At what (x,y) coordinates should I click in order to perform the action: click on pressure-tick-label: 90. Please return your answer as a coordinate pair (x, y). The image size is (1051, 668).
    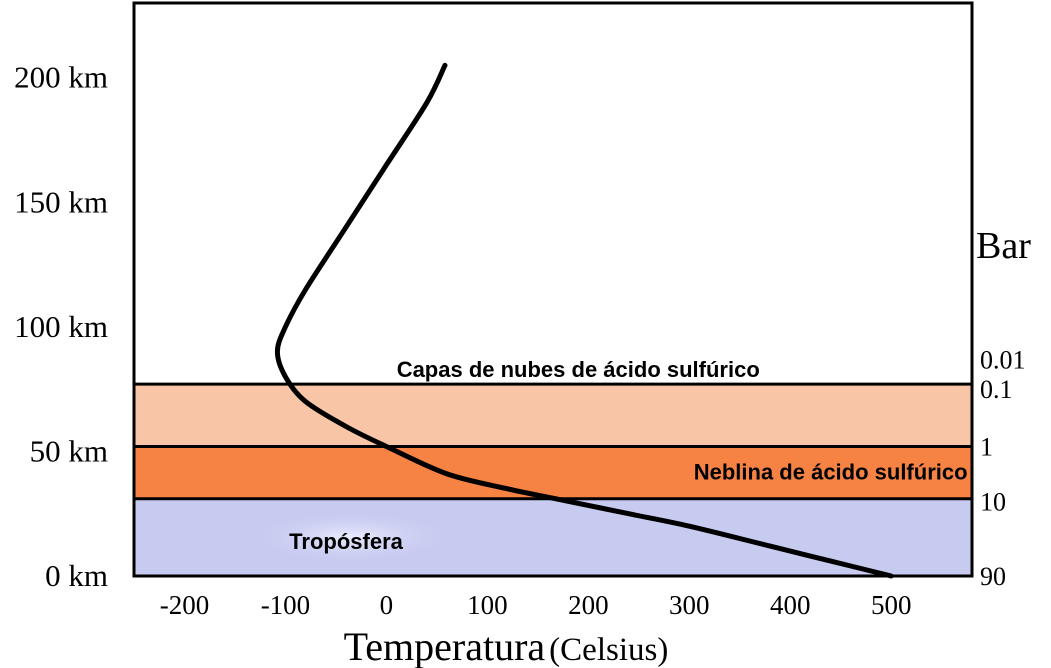
    Looking at the image, I should click on (993, 576).